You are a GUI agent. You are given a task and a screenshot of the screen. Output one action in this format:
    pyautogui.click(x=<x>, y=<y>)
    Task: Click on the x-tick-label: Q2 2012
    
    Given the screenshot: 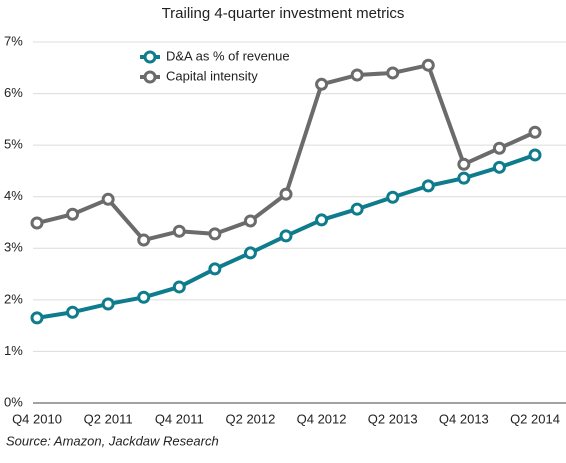 What is the action you would take?
    pyautogui.click(x=250, y=418)
    